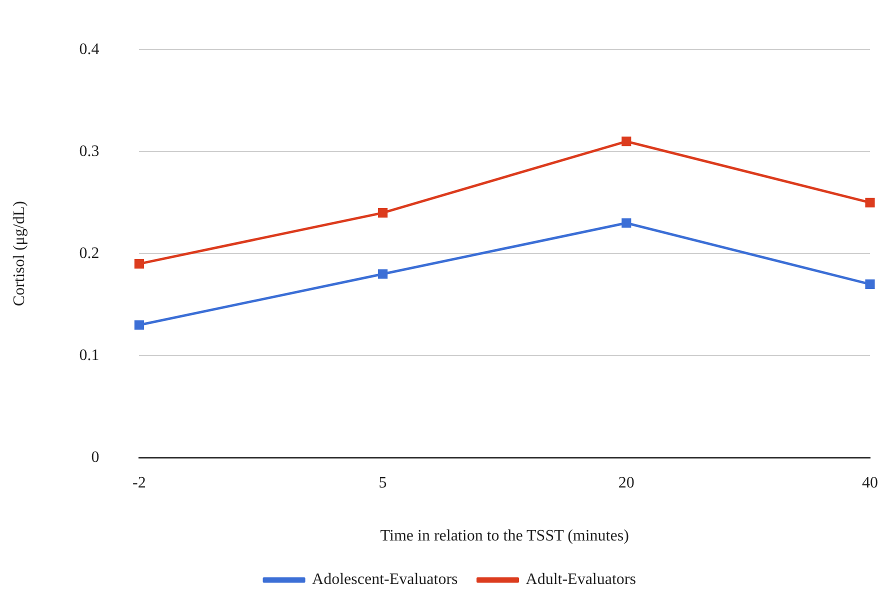  What do you see at coordinates (89, 253) in the screenshot?
I see `y-tick-label: 0.2` at bounding box center [89, 253].